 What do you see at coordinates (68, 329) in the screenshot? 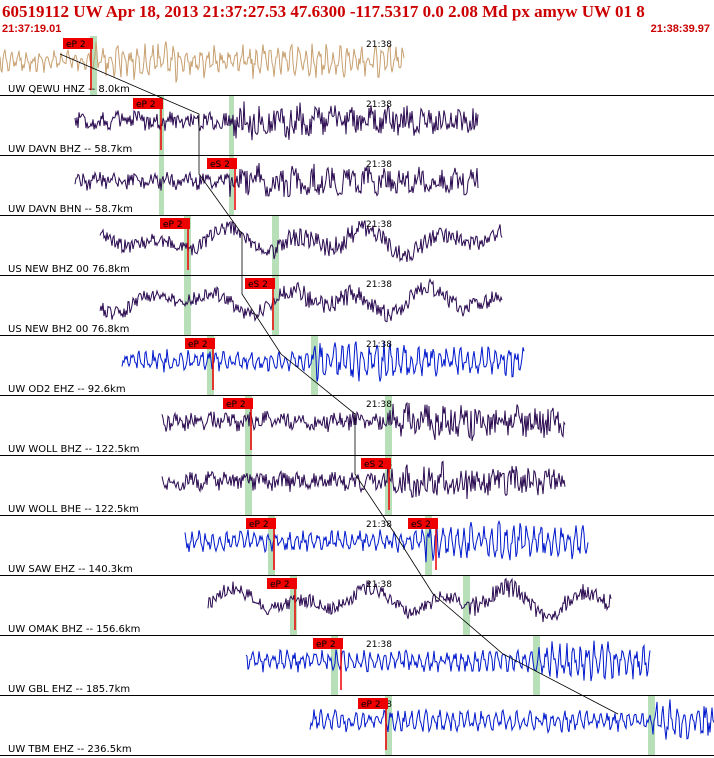
I see `station-label: US NEW BH2 00 76.8km` at bounding box center [68, 329].